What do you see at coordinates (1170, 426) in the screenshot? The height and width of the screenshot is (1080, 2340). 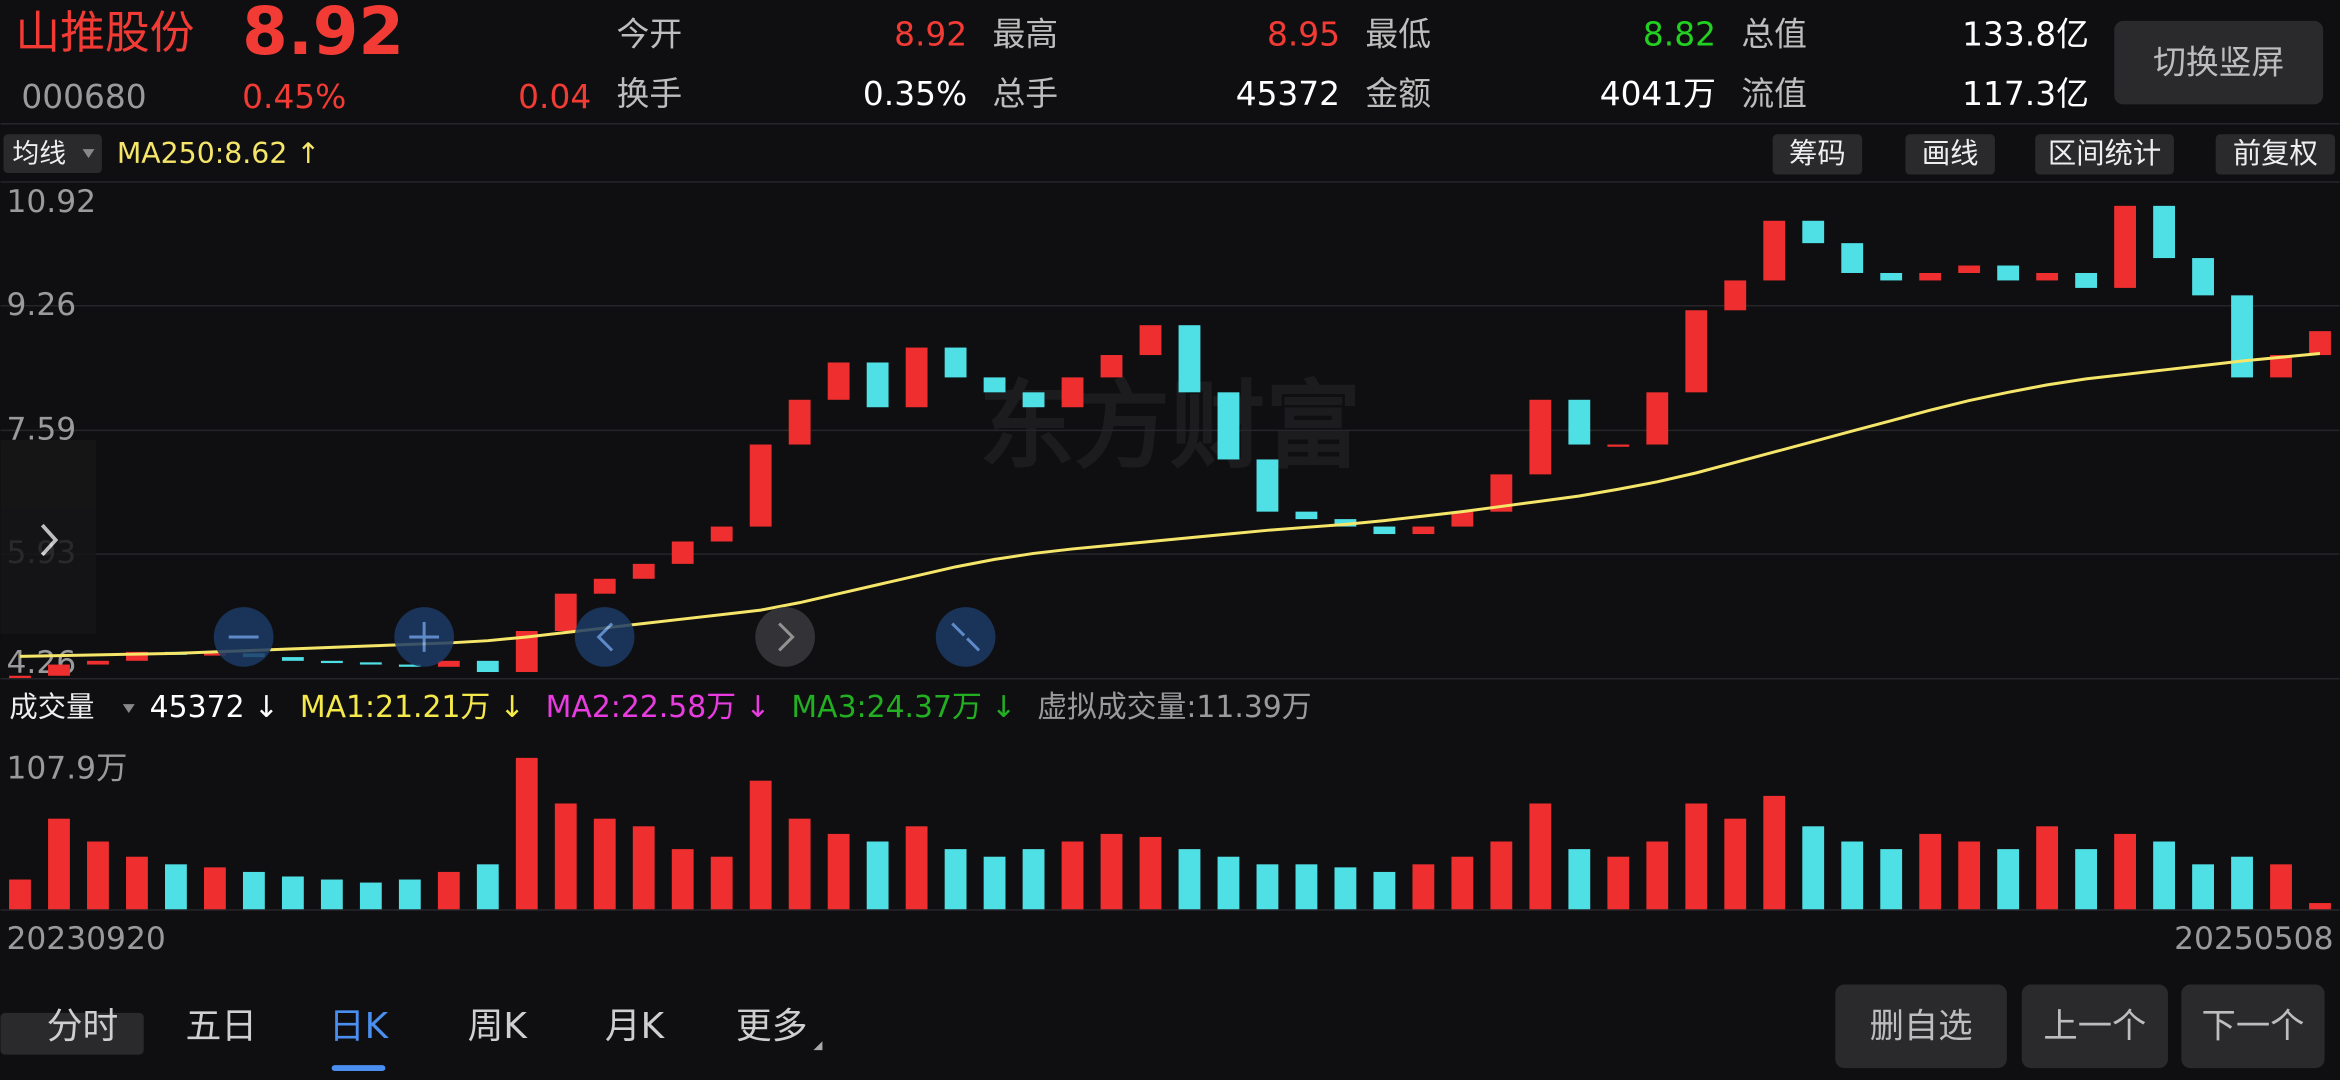 I see `watermark: 东方财富` at bounding box center [1170, 426].